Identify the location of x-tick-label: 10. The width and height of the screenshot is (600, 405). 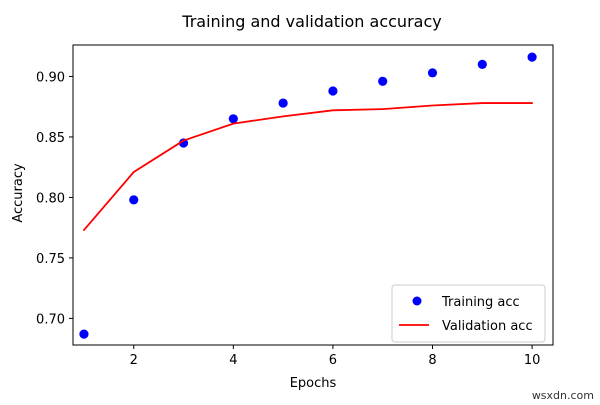
(532, 360).